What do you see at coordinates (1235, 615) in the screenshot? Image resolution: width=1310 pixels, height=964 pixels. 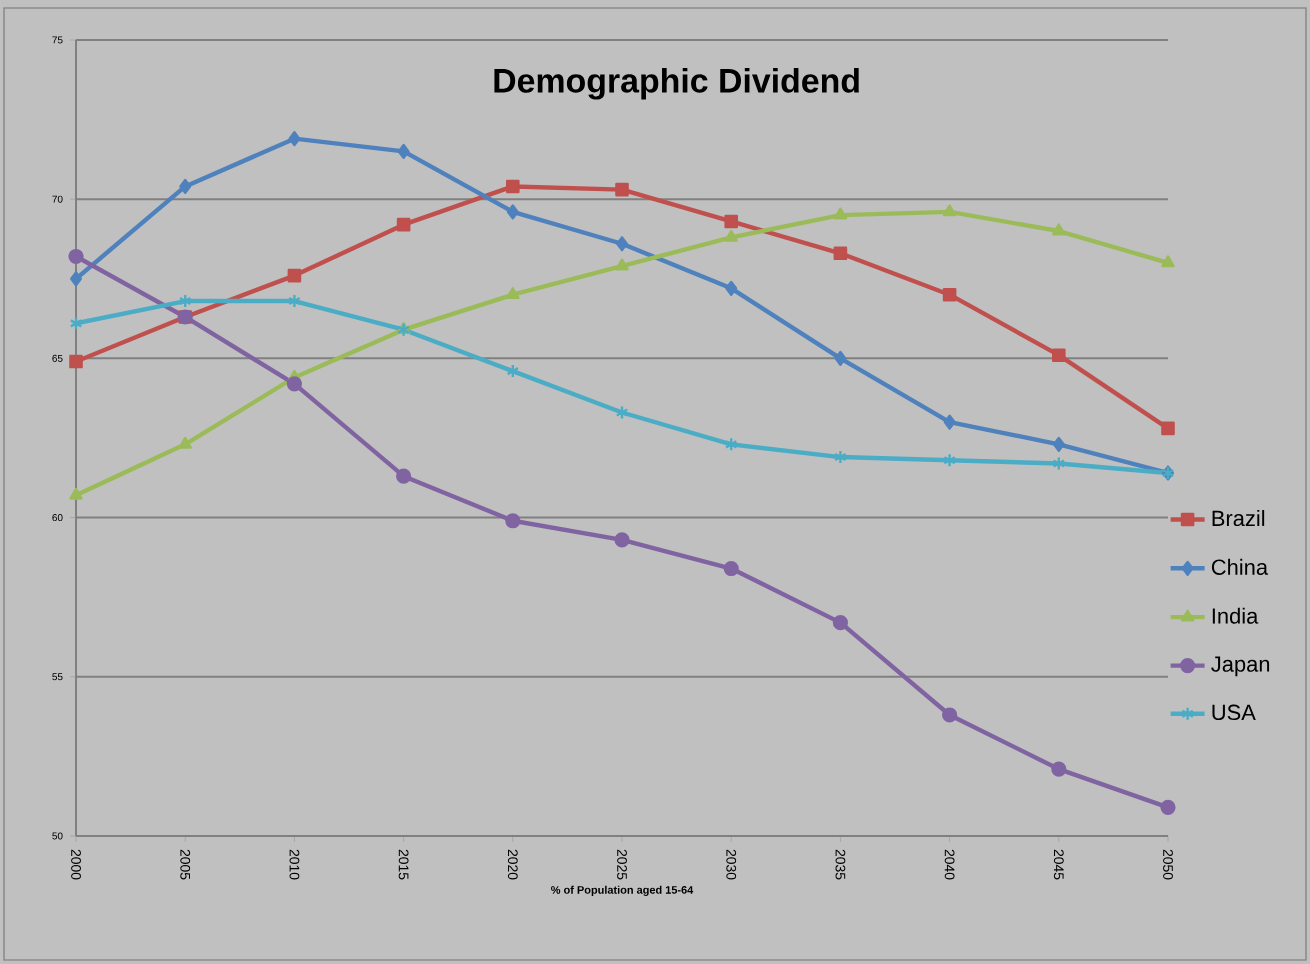 I see `legend-label: India` at bounding box center [1235, 615].